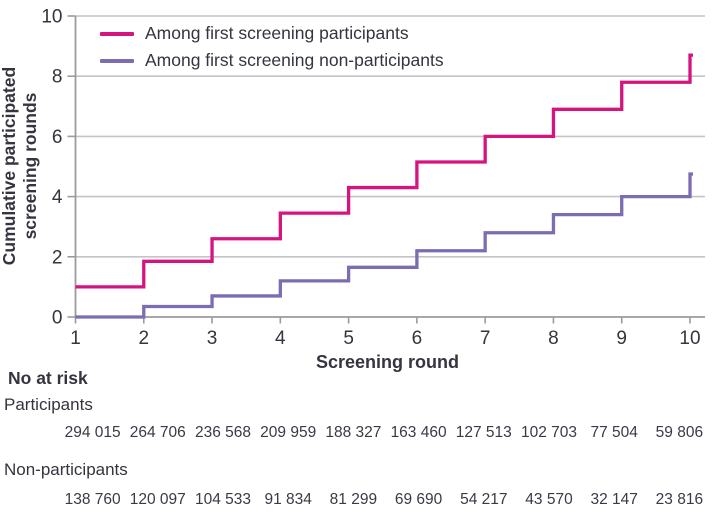  What do you see at coordinates (294, 60) in the screenshot?
I see `legend-label-non-participants: Among first screening non-participants` at bounding box center [294, 60].